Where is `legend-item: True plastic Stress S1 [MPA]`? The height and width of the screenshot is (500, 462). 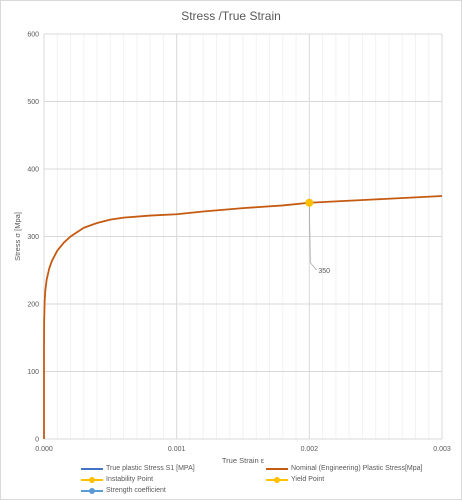 legend-item: True plastic Stress S1 [MPA] is located at coordinates (173, 469).